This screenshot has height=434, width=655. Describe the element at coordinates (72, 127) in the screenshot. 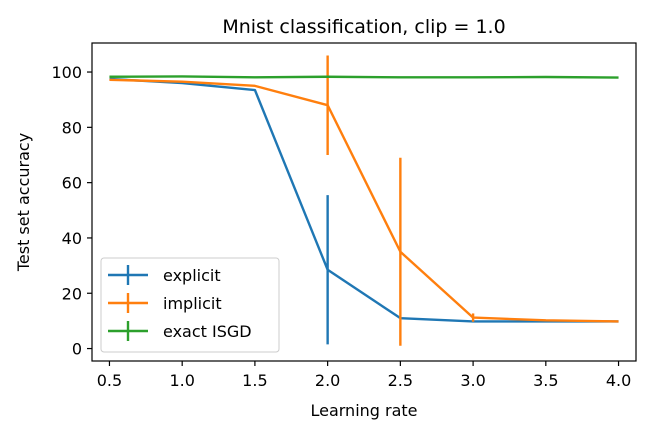

I see `y-tick-label: 80` at that location.